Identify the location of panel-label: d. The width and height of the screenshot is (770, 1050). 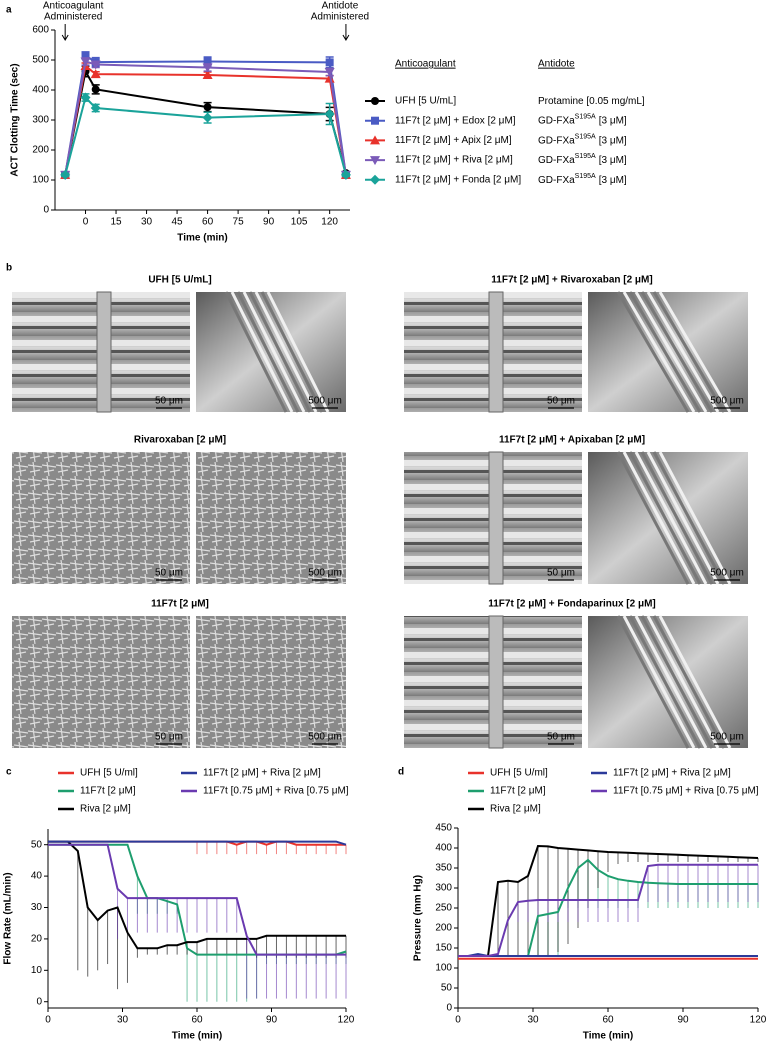
(401, 772).